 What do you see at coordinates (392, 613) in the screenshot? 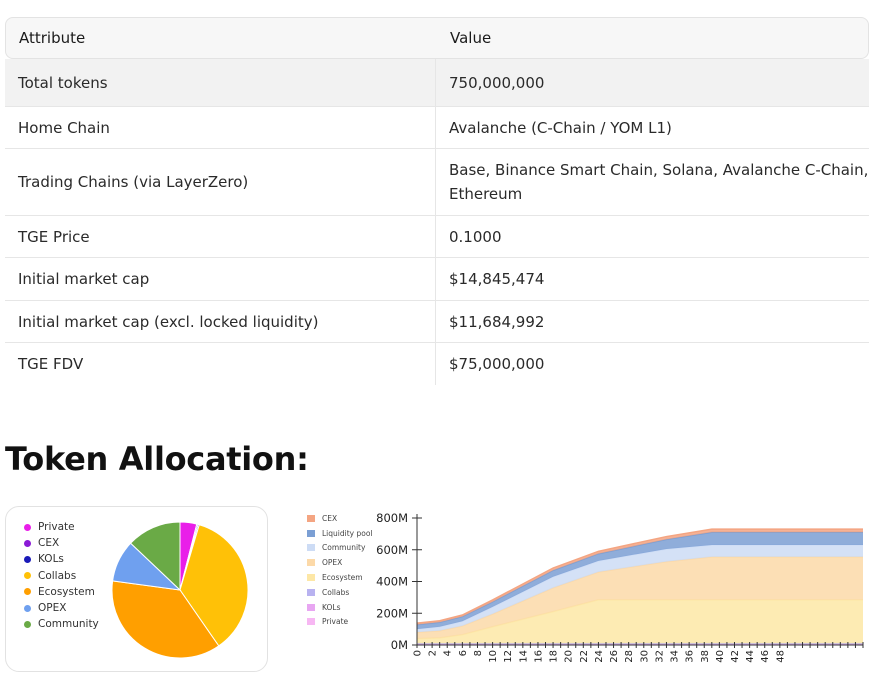
I see `y-tick-label: 200M` at bounding box center [392, 613].